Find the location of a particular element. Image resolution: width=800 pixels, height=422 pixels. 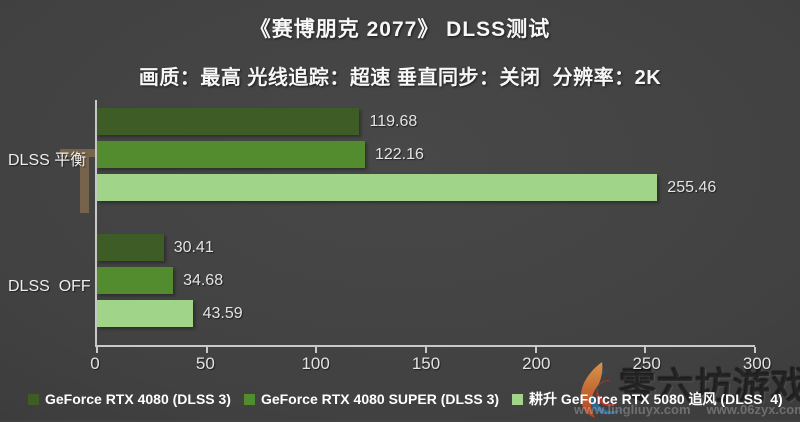

bar-row: 43.59 is located at coordinates (426, 313).